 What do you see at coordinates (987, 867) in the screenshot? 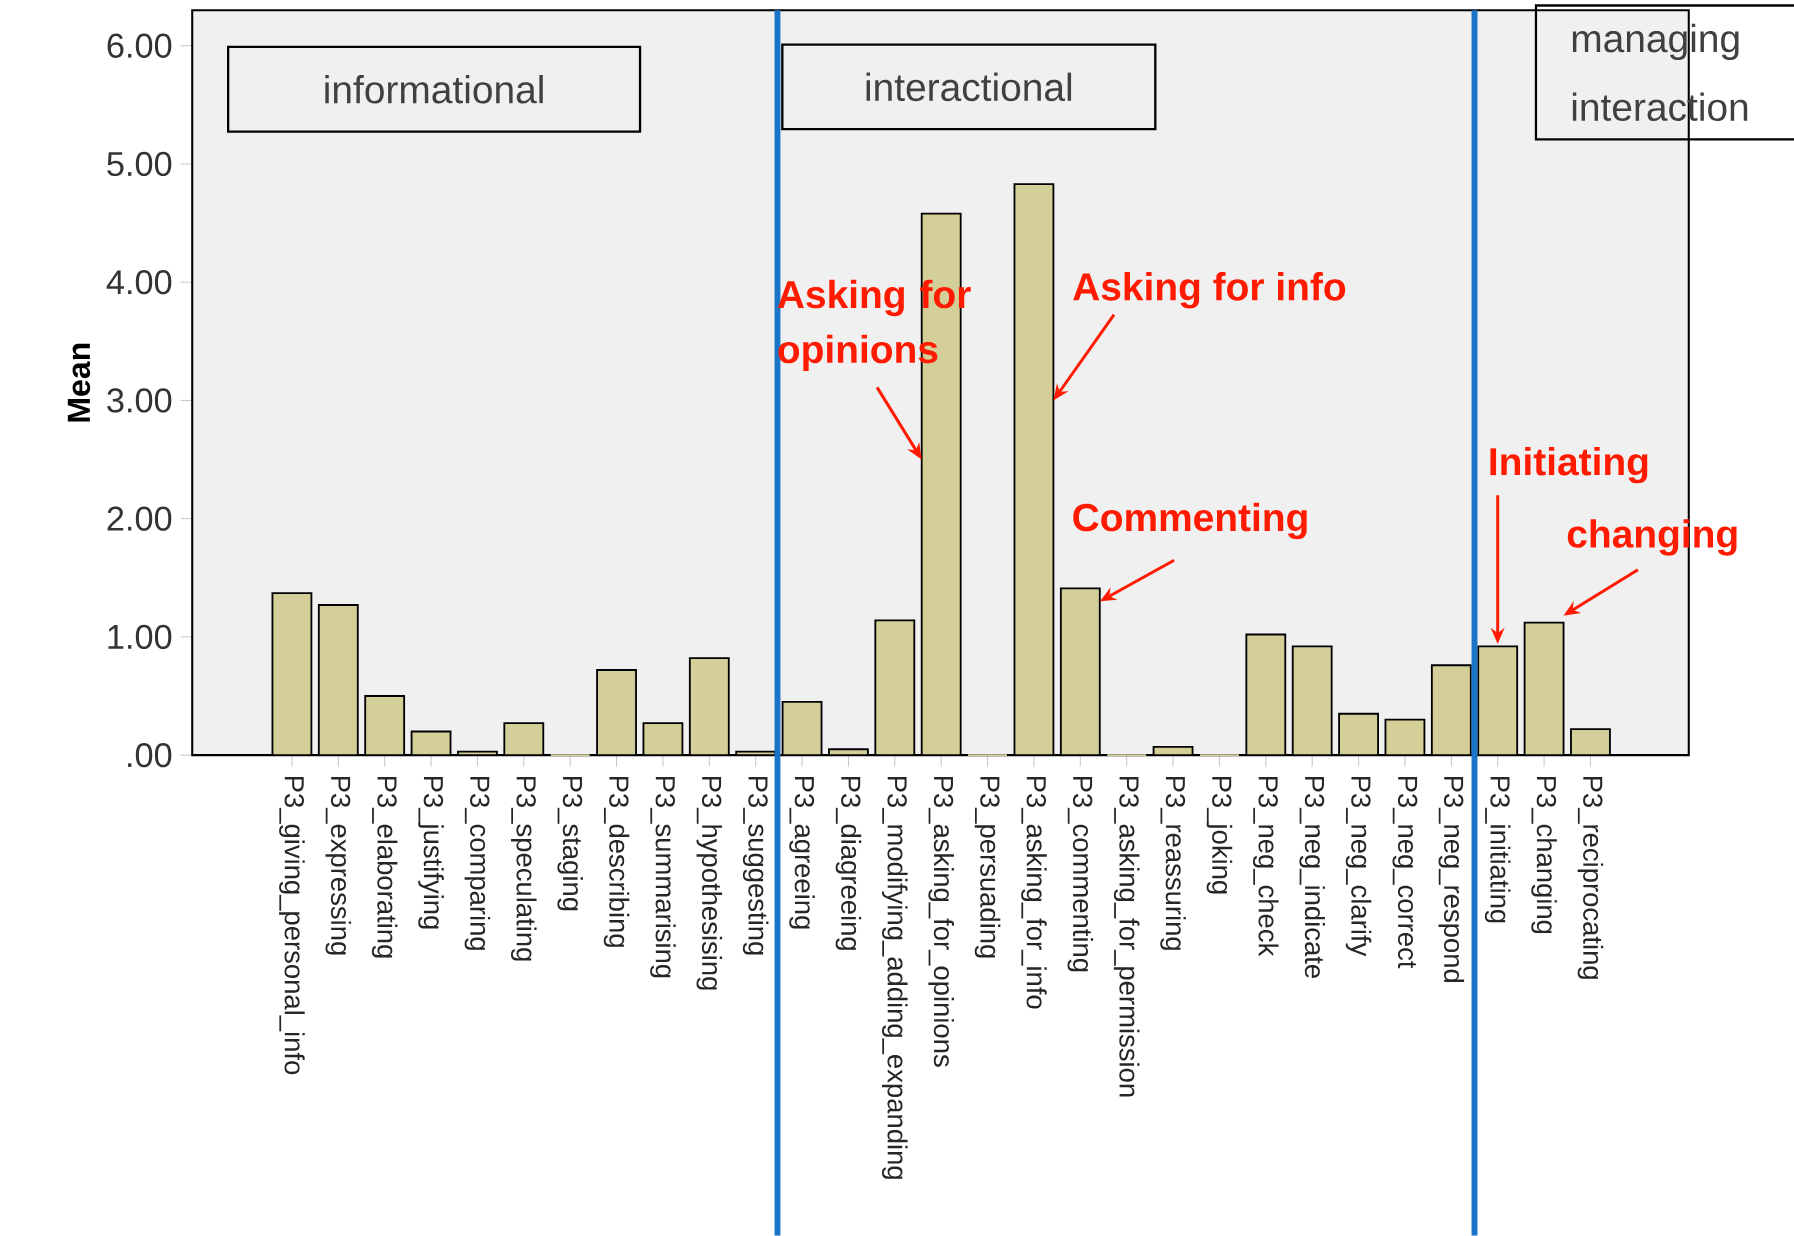
I see `x-tick-label: P3_persuading` at bounding box center [987, 867].